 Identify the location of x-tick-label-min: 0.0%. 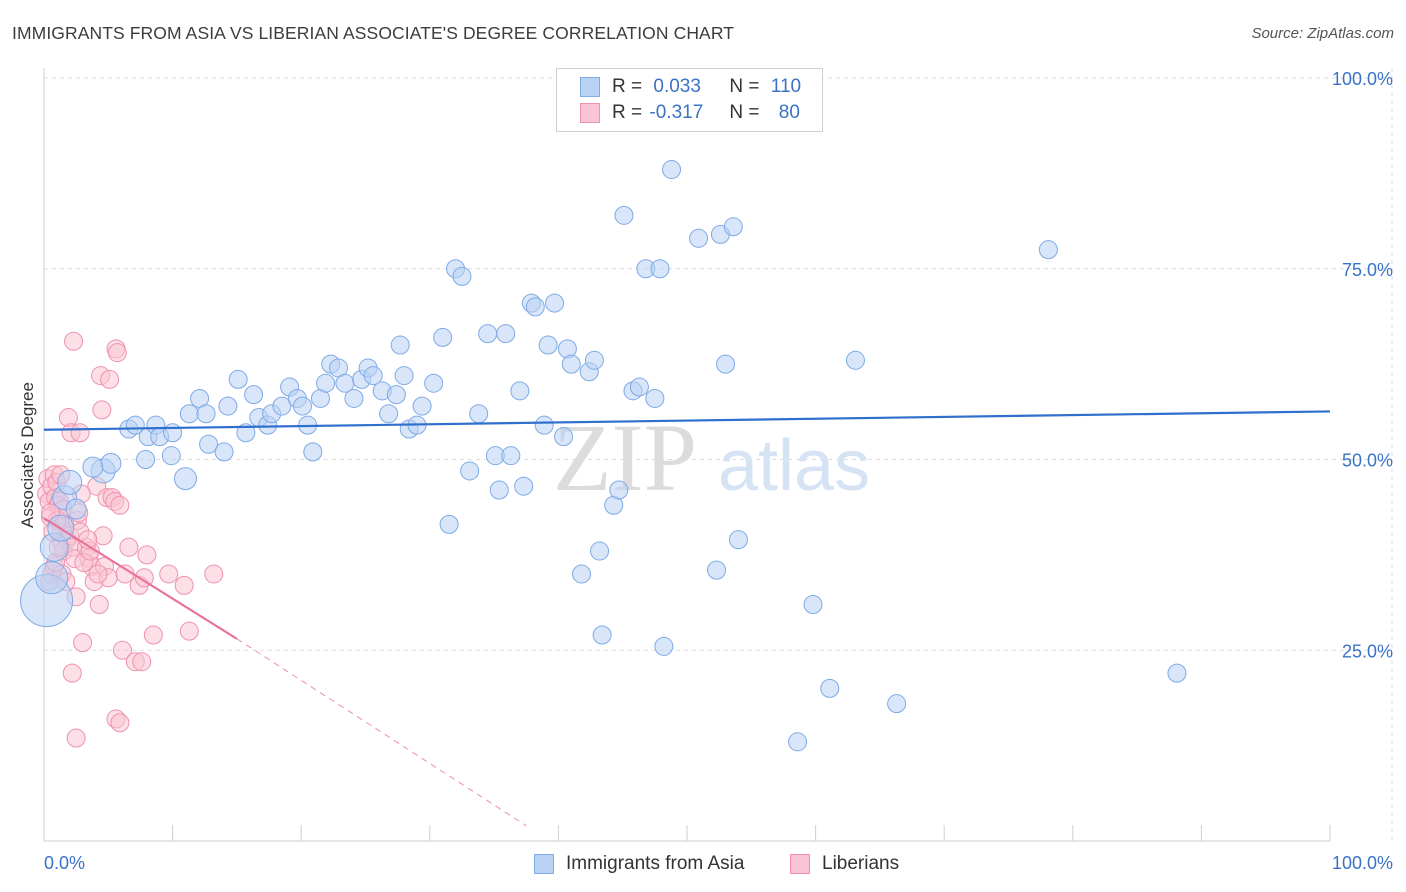
(64, 863).